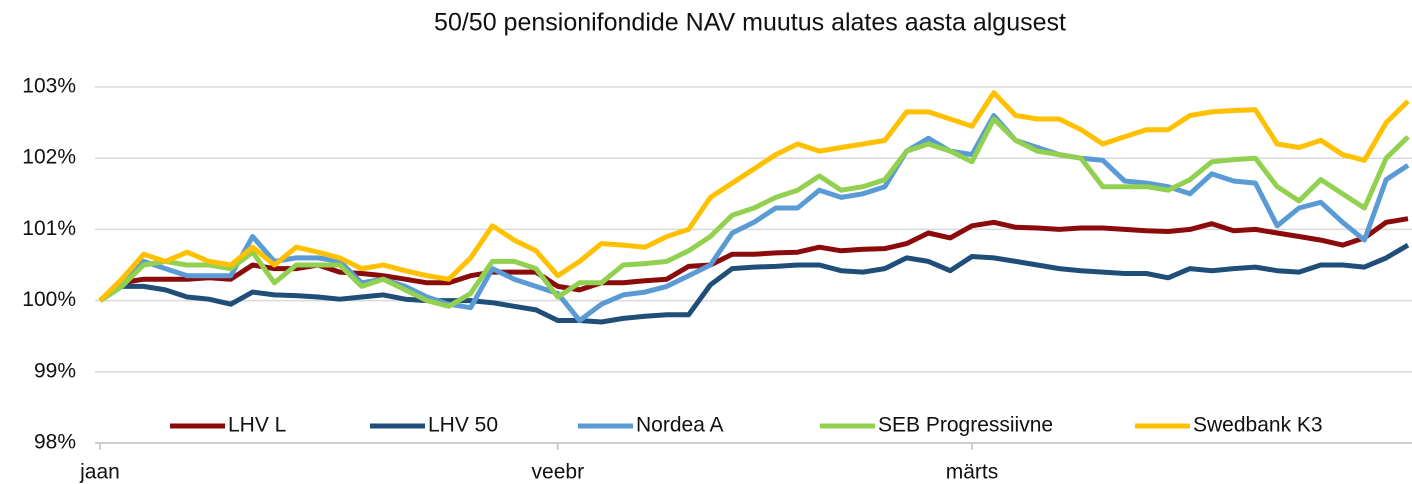 This screenshot has width=1412, height=484. What do you see at coordinates (55, 370) in the screenshot?
I see `y-tick-label: 99%` at bounding box center [55, 370].